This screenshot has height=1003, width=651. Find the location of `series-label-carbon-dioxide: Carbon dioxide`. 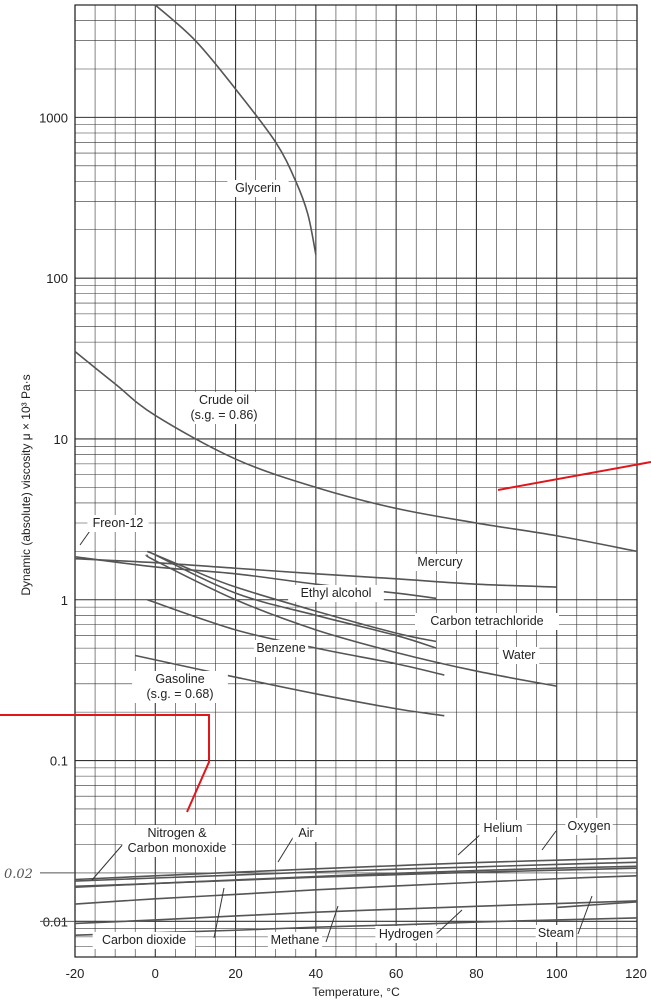

series-label-carbon-dioxide: Carbon dioxide is located at coordinates (144, 940).